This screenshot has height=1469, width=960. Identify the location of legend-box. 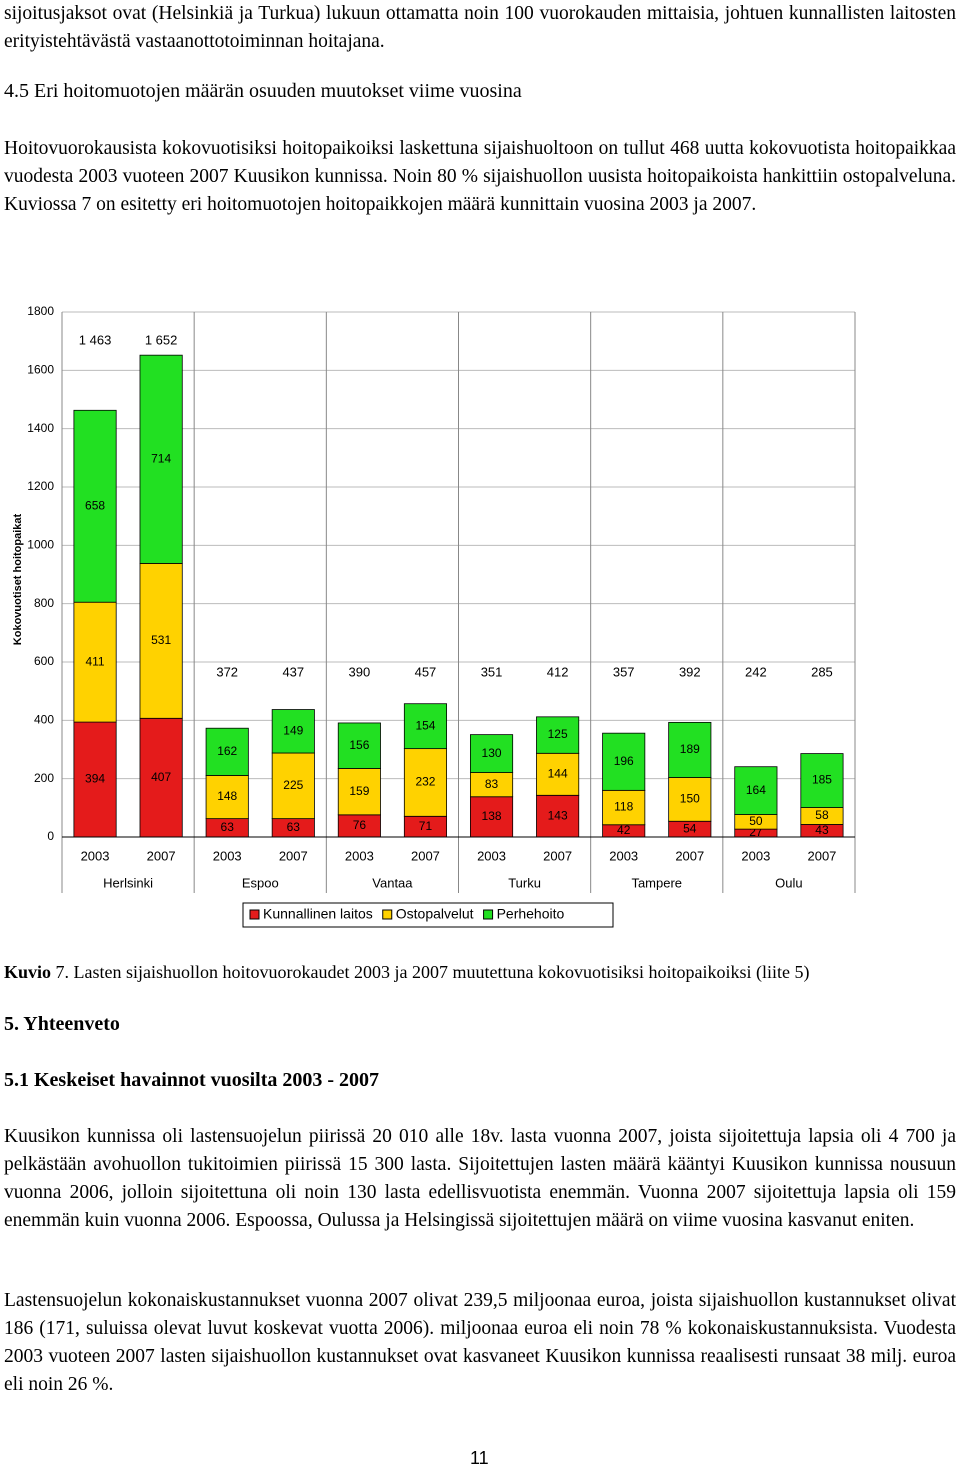
(428, 915).